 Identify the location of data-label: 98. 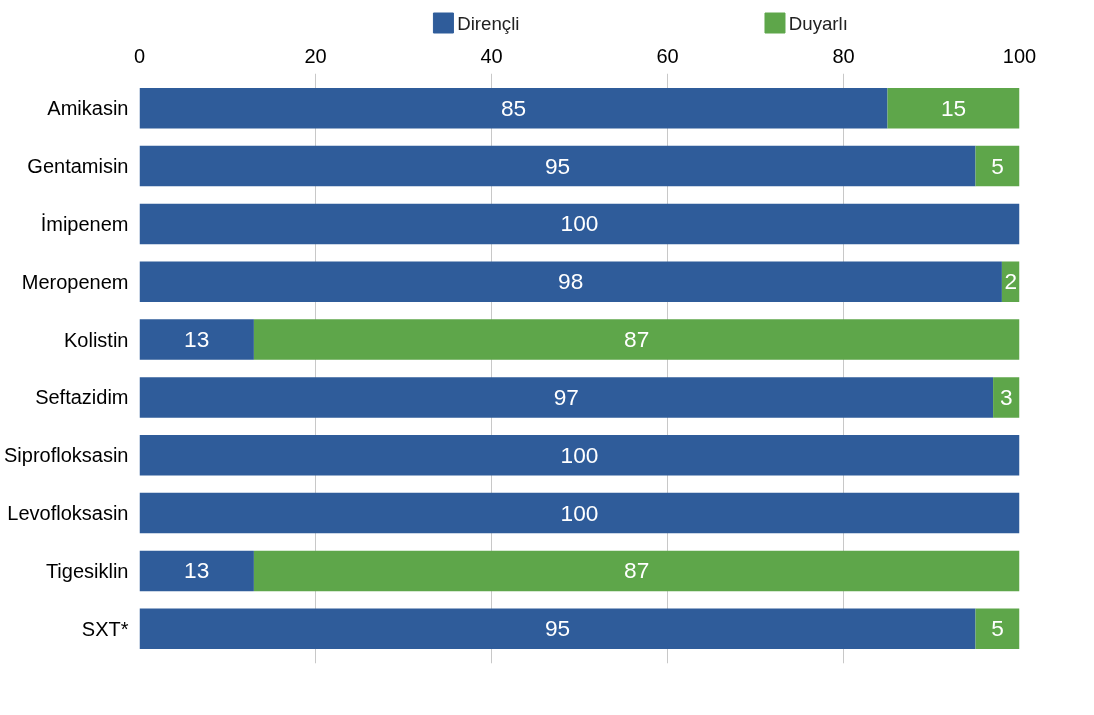
(571, 281).